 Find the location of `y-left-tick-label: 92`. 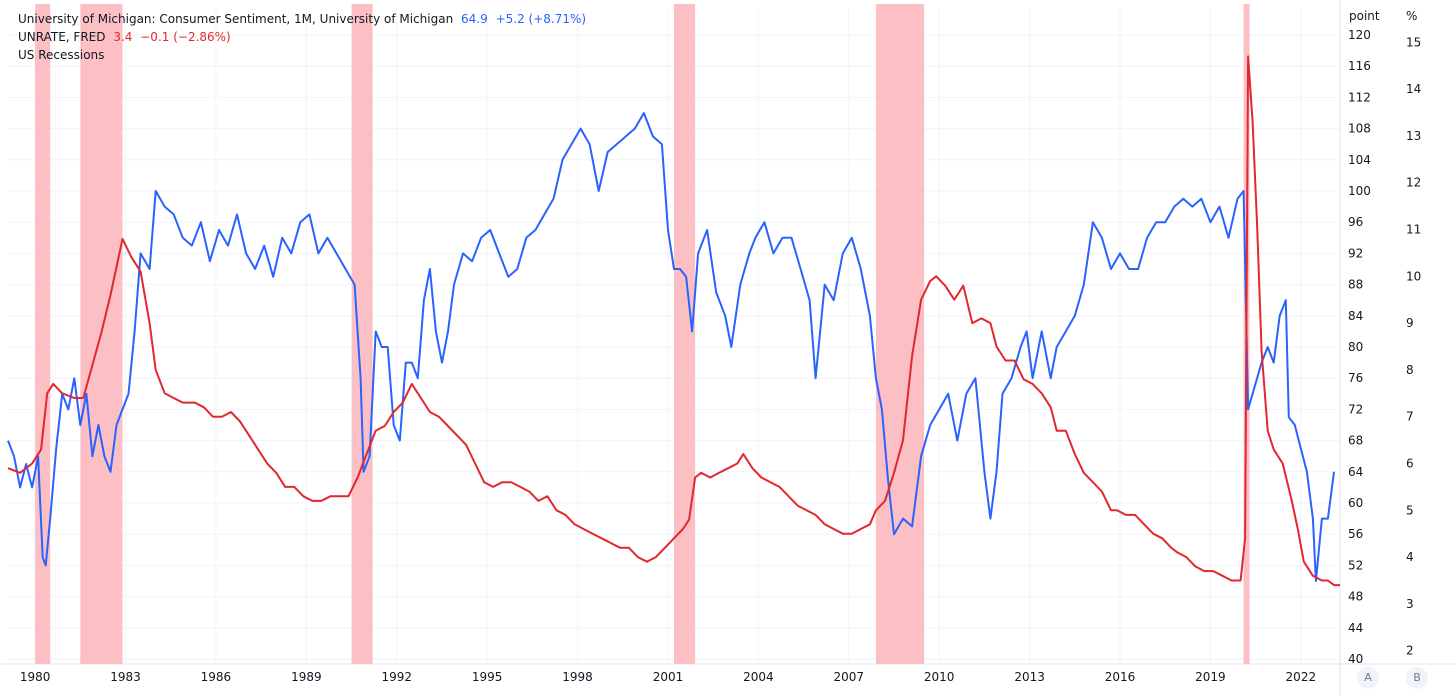

y-left-tick-label: 92 is located at coordinates (1355, 253).